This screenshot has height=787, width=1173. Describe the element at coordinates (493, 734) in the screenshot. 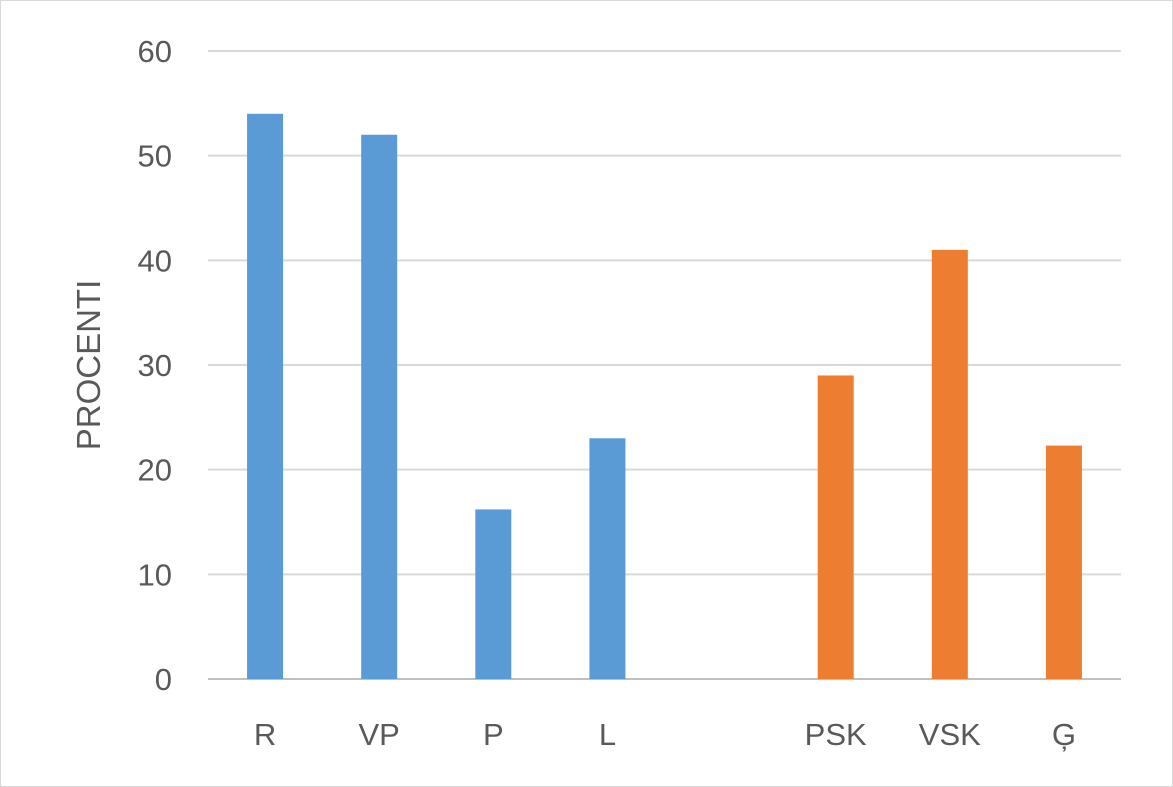

I see `x-category-label: P` at that location.